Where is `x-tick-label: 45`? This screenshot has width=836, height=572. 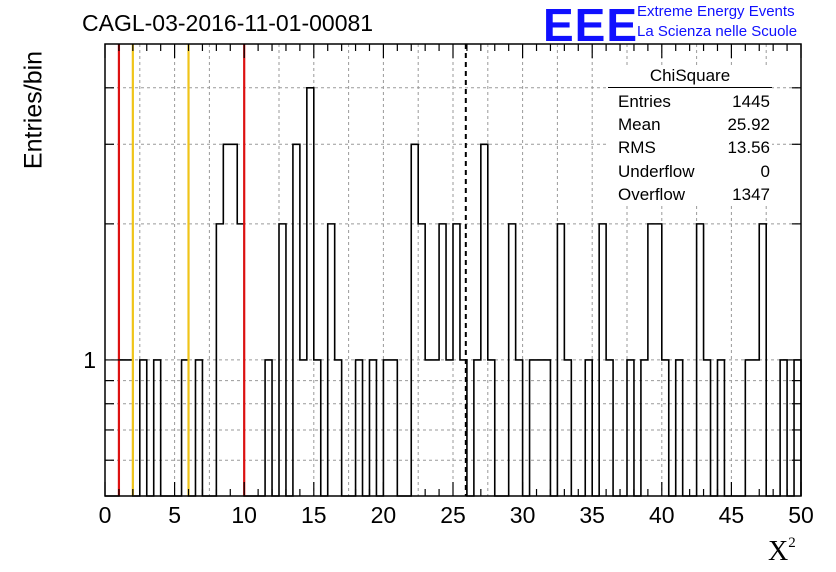 x-tick-label: 45 is located at coordinates (732, 515).